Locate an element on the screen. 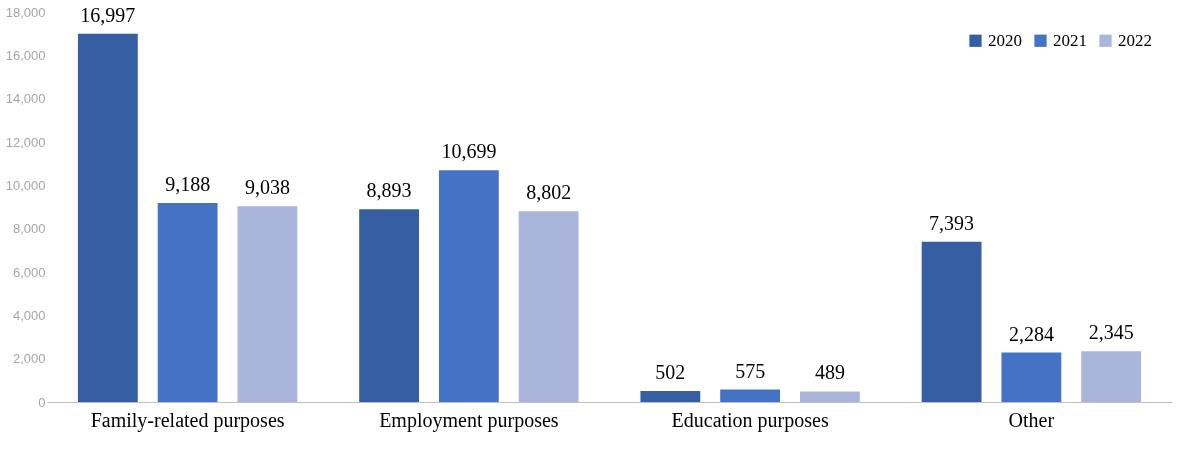 Image resolution: width=1202 pixels, height=463 pixels. x-tick-label: Family-related purposes is located at coordinates (187, 420).